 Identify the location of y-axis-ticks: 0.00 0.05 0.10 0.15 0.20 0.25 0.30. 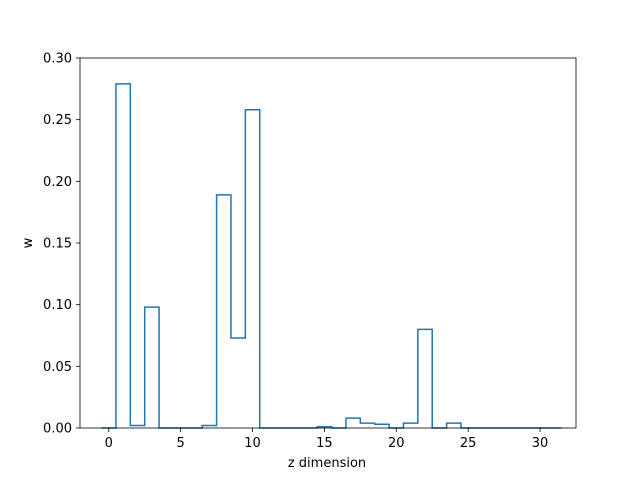
(61, 244).